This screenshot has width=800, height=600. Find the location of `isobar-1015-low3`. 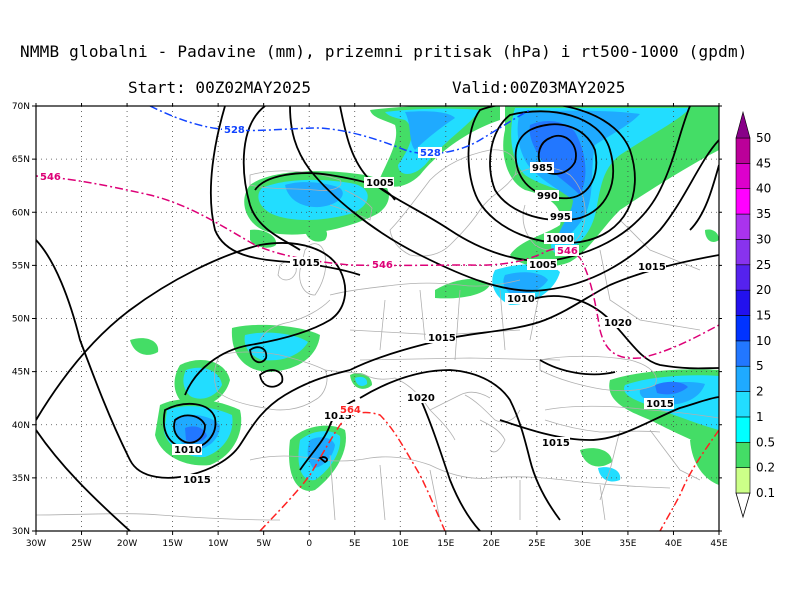

isobar-1015-low3 is located at coordinates (271, 378).